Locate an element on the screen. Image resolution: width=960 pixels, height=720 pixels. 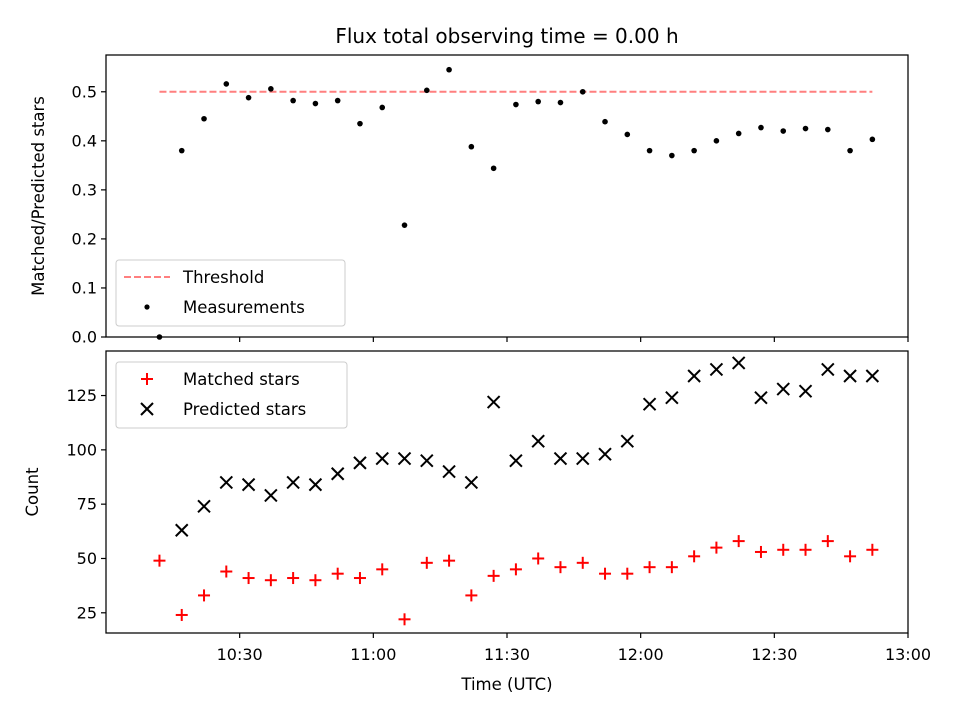
legend-matched-swatch is located at coordinates (147, 379).